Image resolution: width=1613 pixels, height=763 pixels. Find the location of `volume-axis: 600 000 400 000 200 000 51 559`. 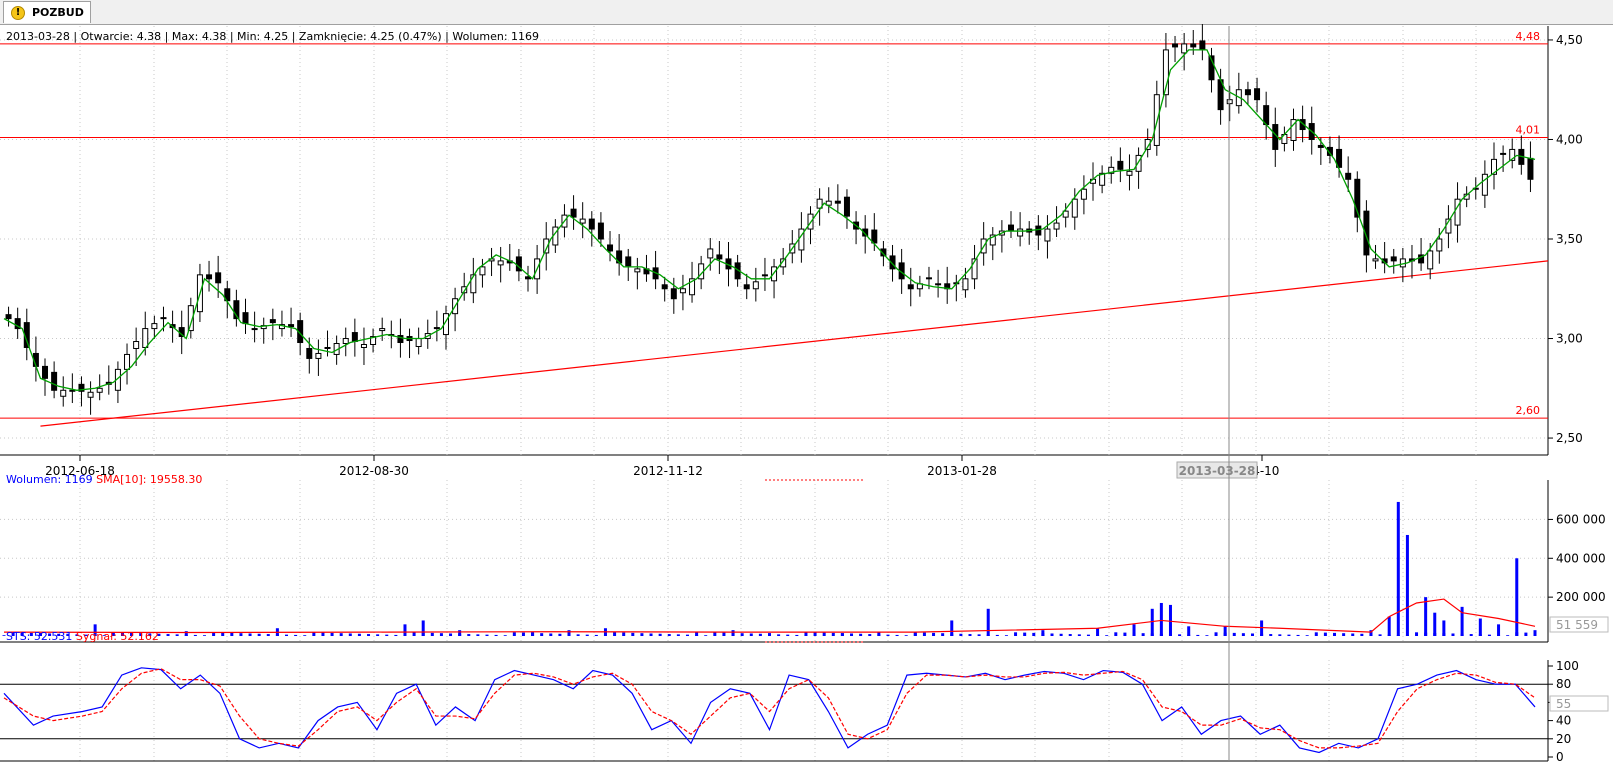

volume-axis: 600 000 400 000 200 000 51 559 is located at coordinates (1578, 572).